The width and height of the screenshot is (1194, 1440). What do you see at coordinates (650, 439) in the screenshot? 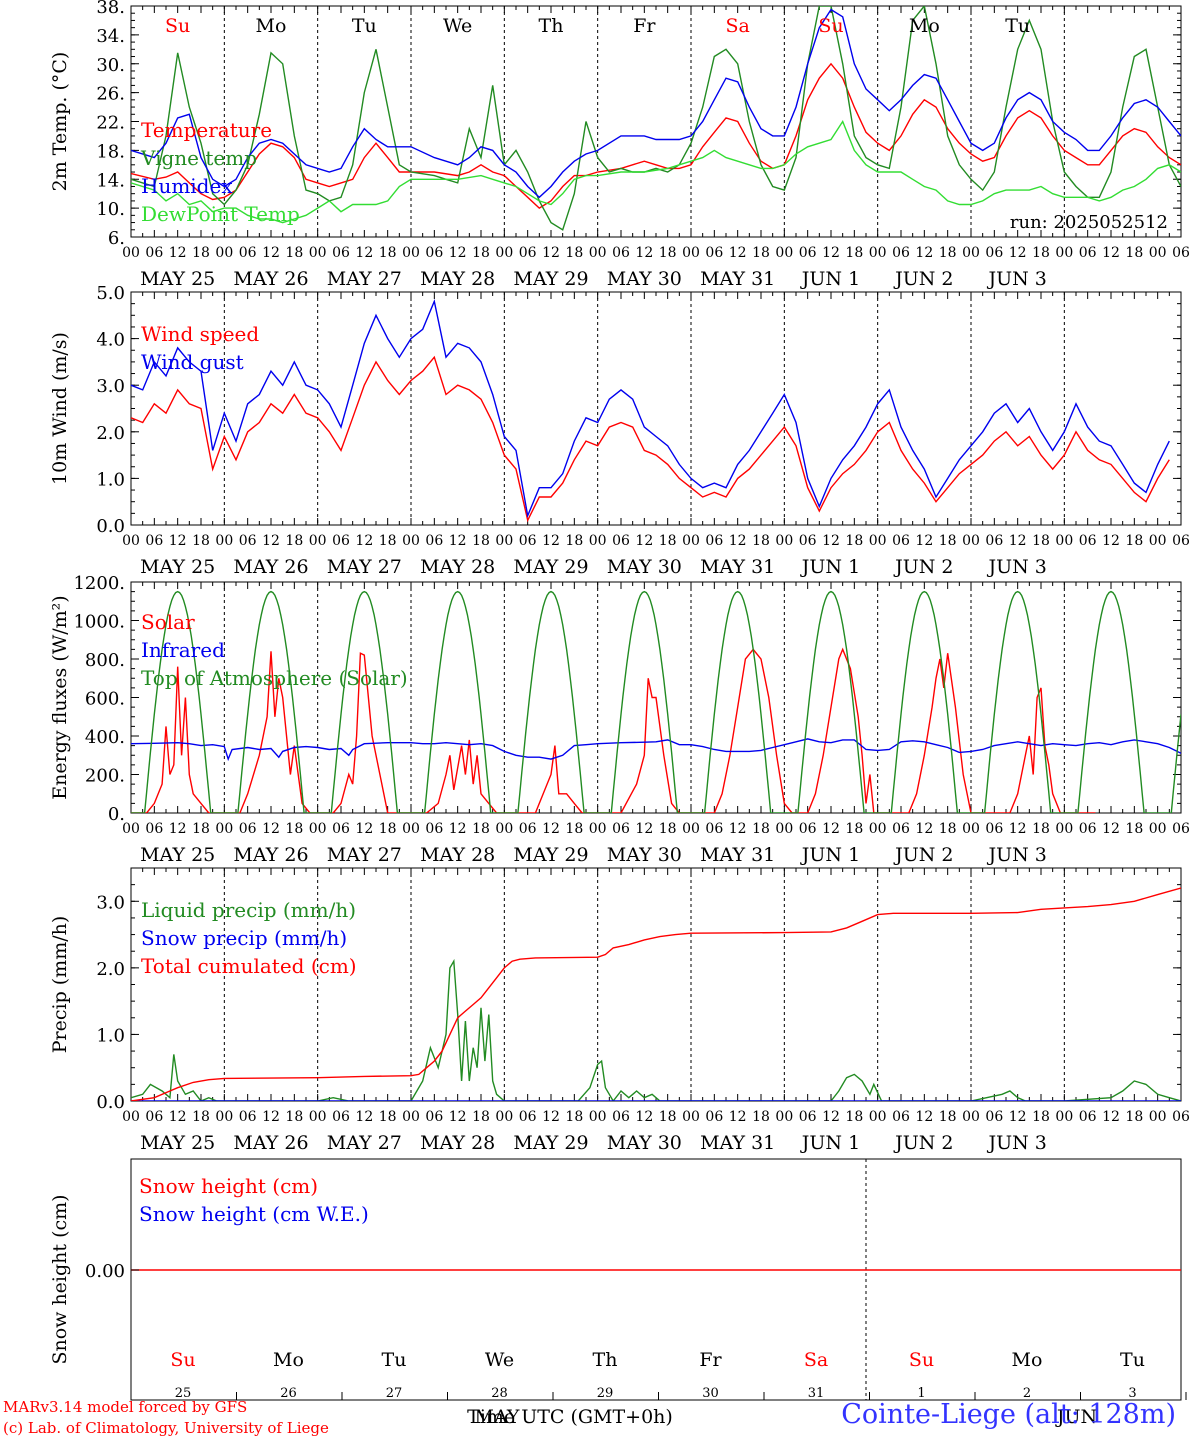
I see `series-wind-speed` at bounding box center [650, 439].